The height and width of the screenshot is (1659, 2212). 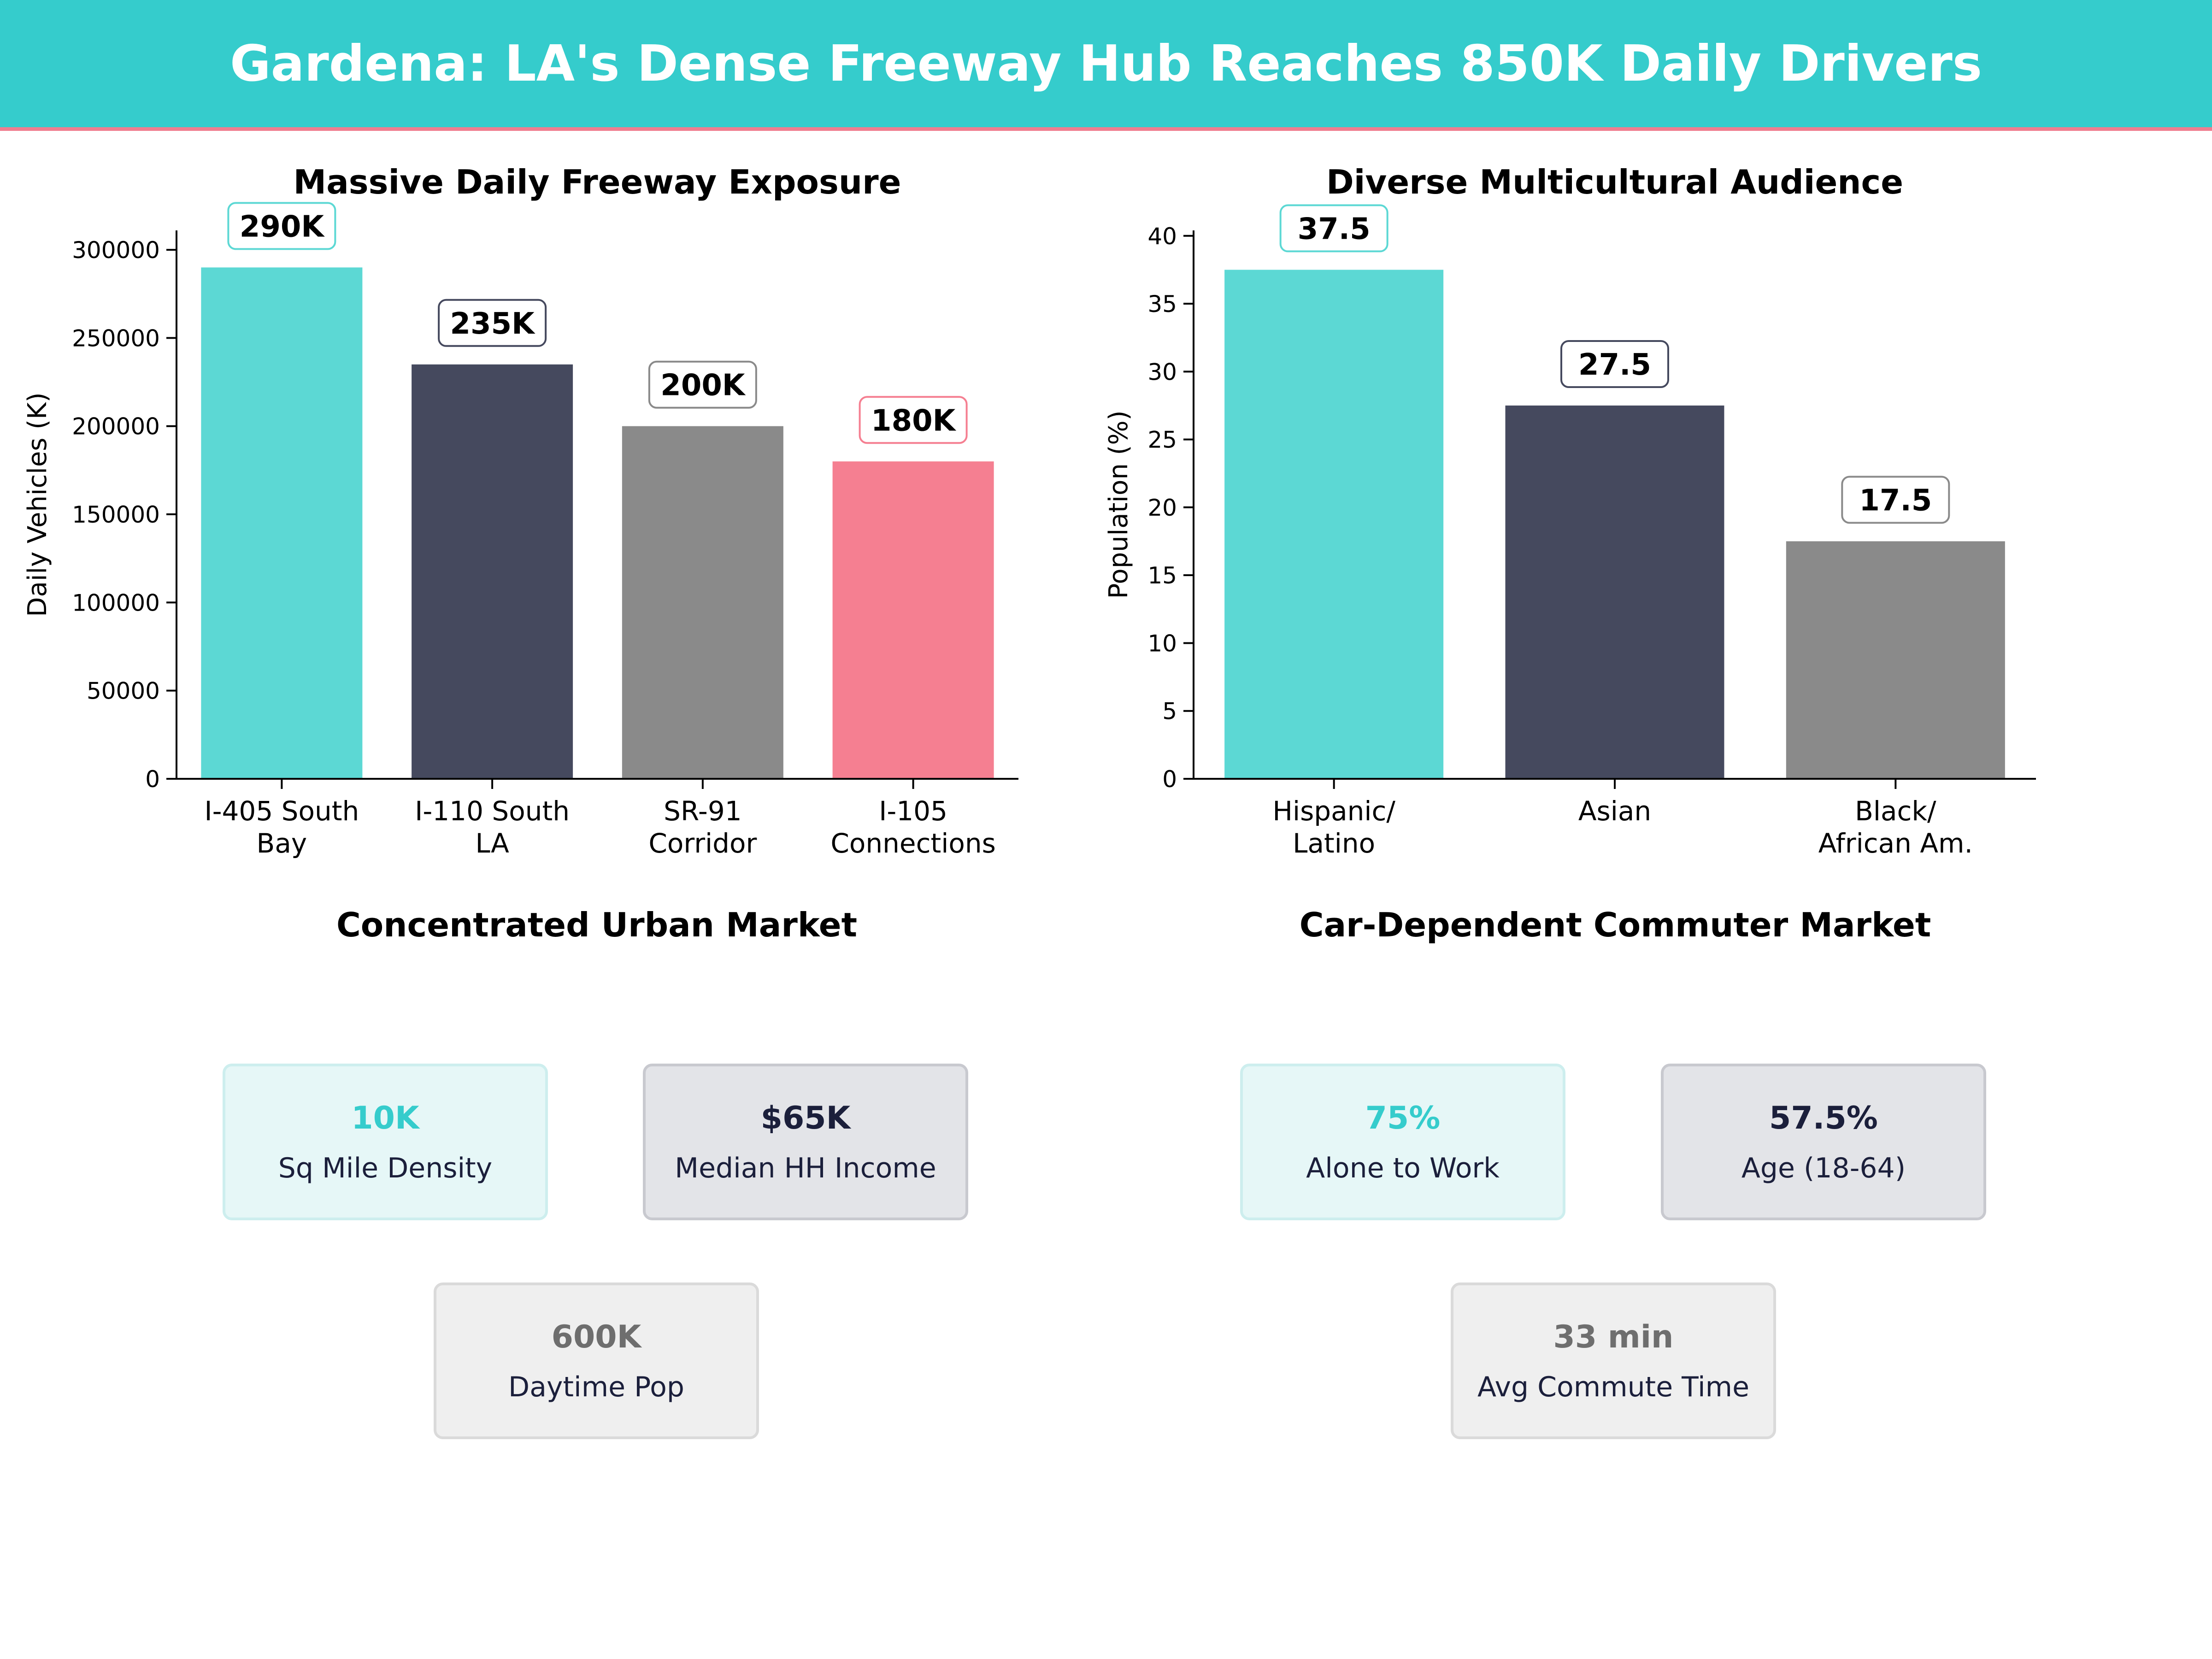 I want to click on daytime-pop-card: 600K Daytime Pop, so click(x=596, y=1360).